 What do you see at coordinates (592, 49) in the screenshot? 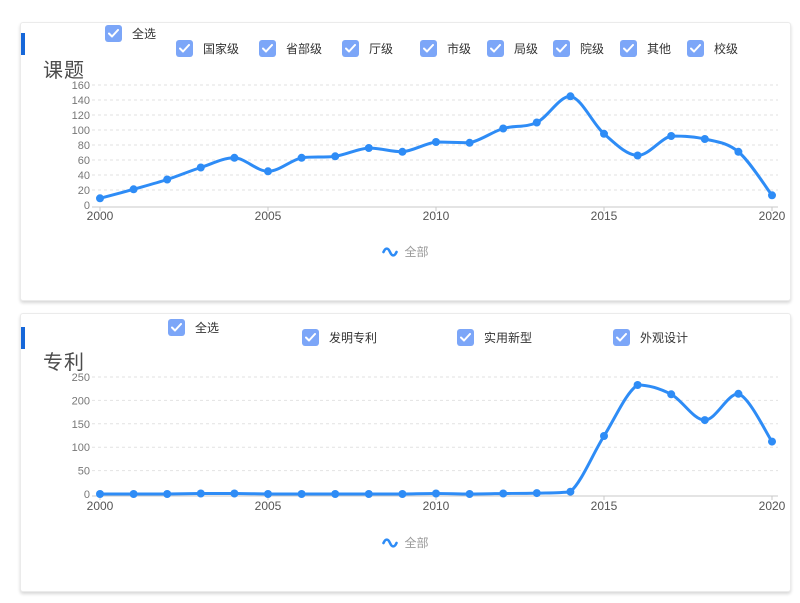
I see `checkbox-label: 院级` at bounding box center [592, 49].